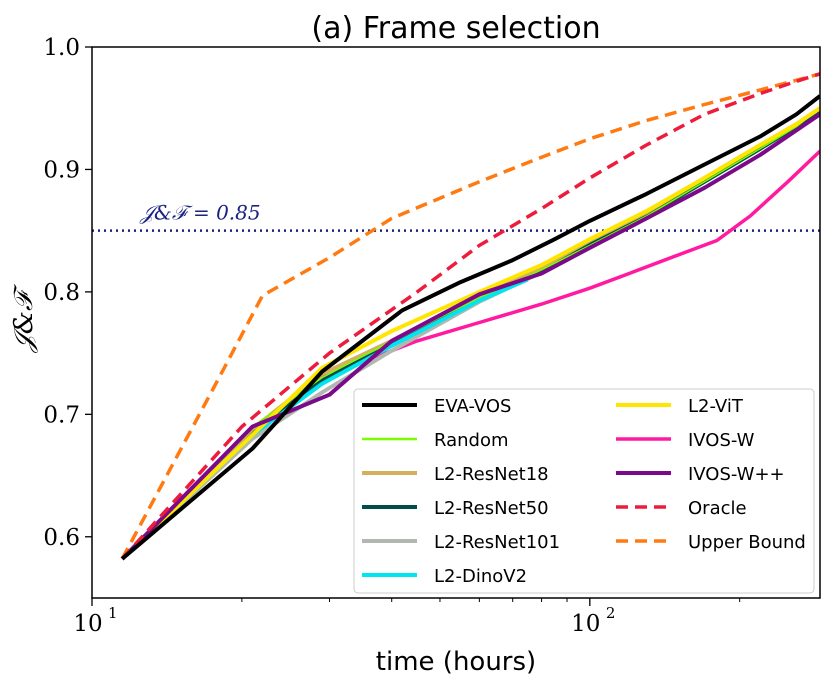 Image resolution: width=831 pixels, height=683 pixels. Describe the element at coordinates (721, 440) in the screenshot. I see `legend-label-ivos-w: IVOS-W` at that location.